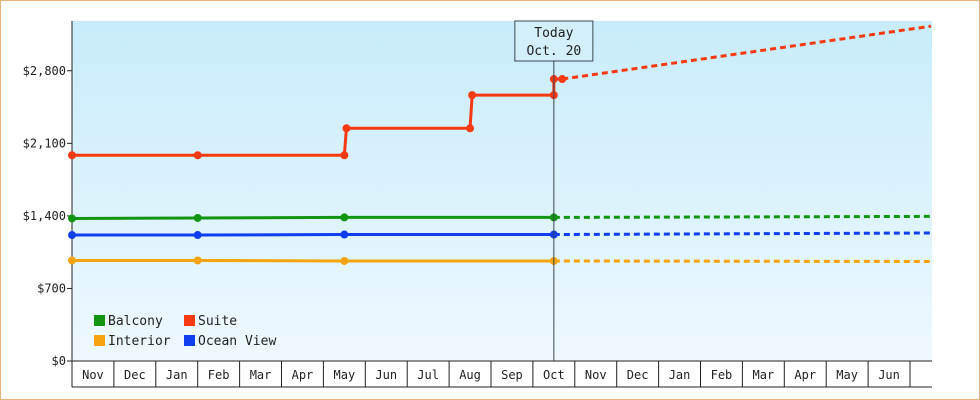 The height and width of the screenshot is (400, 980). I want to click on ocean-view-line, so click(313, 235).